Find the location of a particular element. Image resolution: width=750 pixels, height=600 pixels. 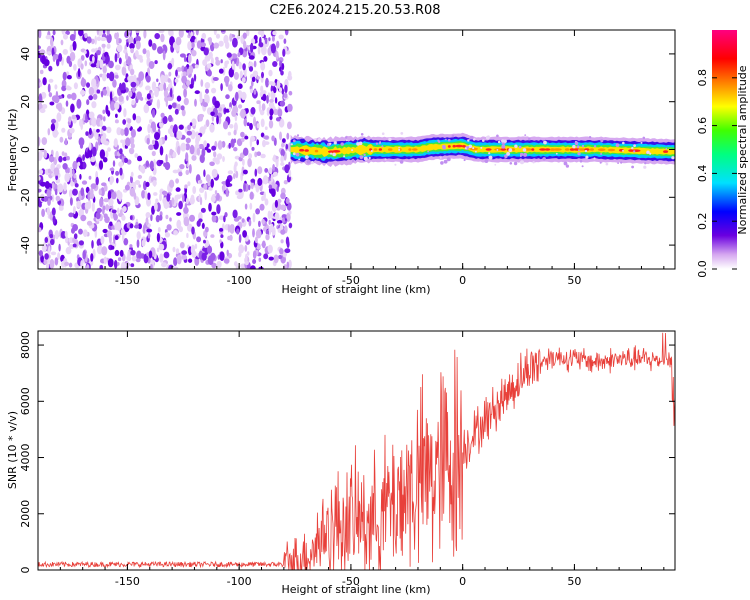

spectrogram-y-axis-label: Frequency (Hz) is located at coordinates (12, 150).